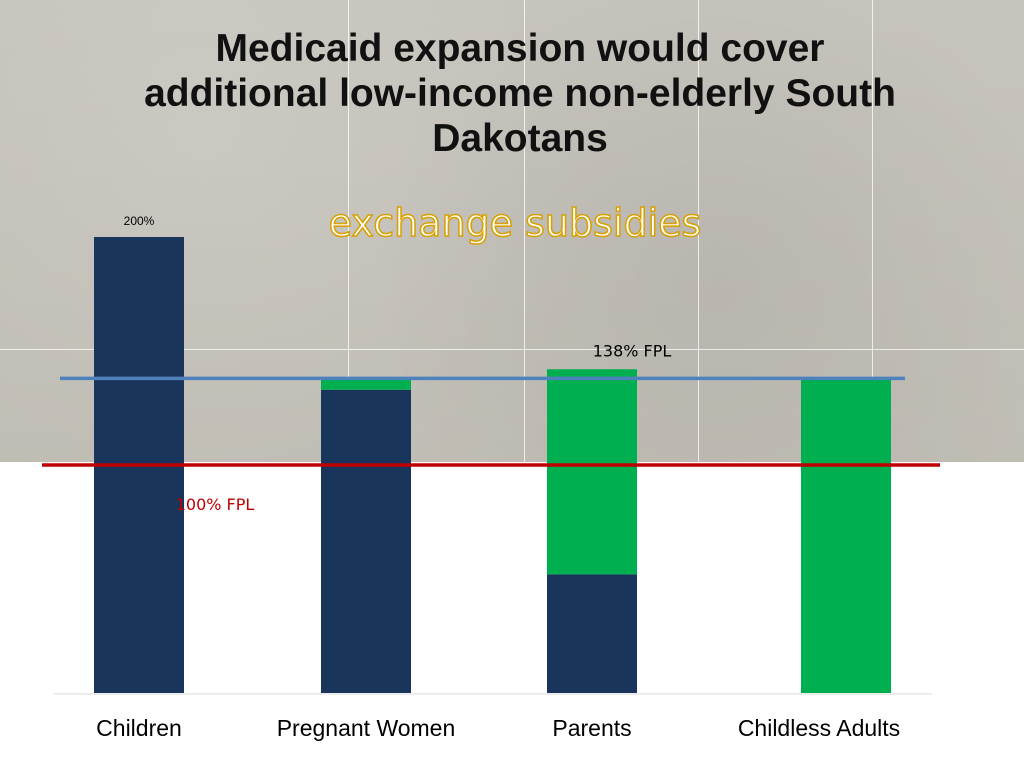 This screenshot has height=768, width=1024. I want to click on data-label-children: 200%, so click(139, 221).